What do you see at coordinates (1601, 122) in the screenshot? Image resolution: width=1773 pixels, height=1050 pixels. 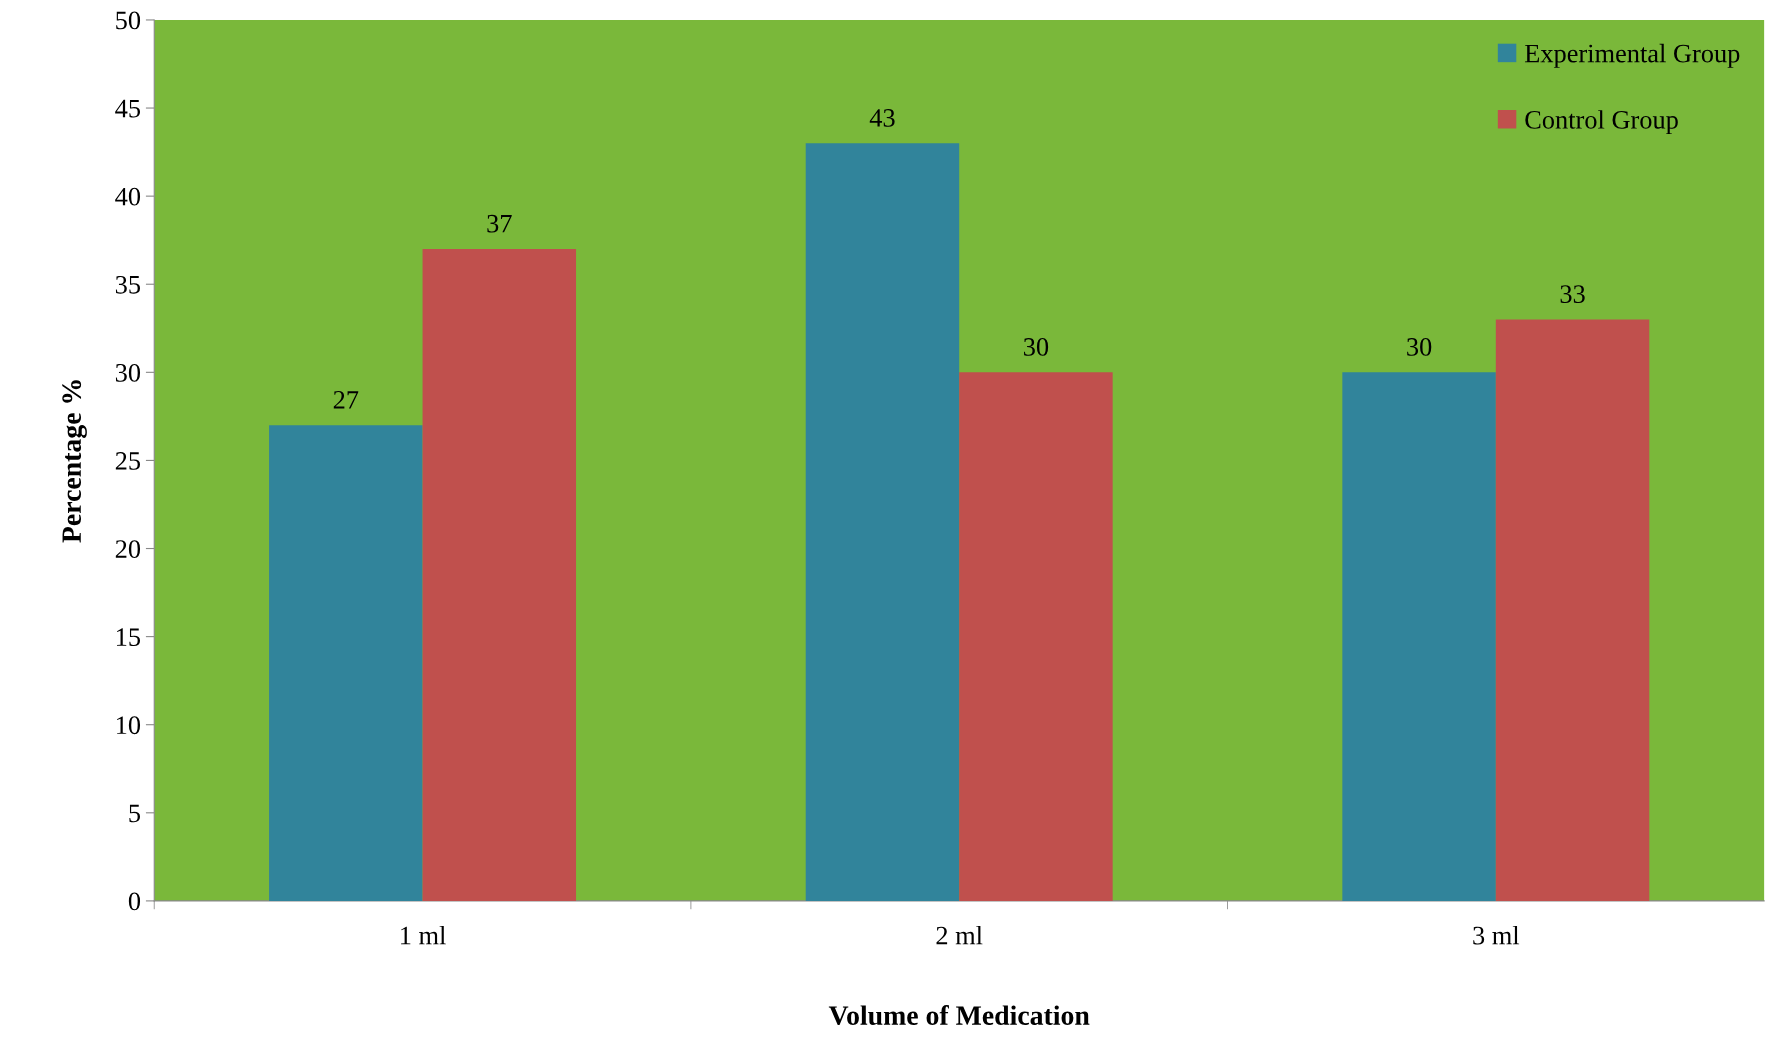 I see `legend-label: Control Group` at bounding box center [1601, 122].